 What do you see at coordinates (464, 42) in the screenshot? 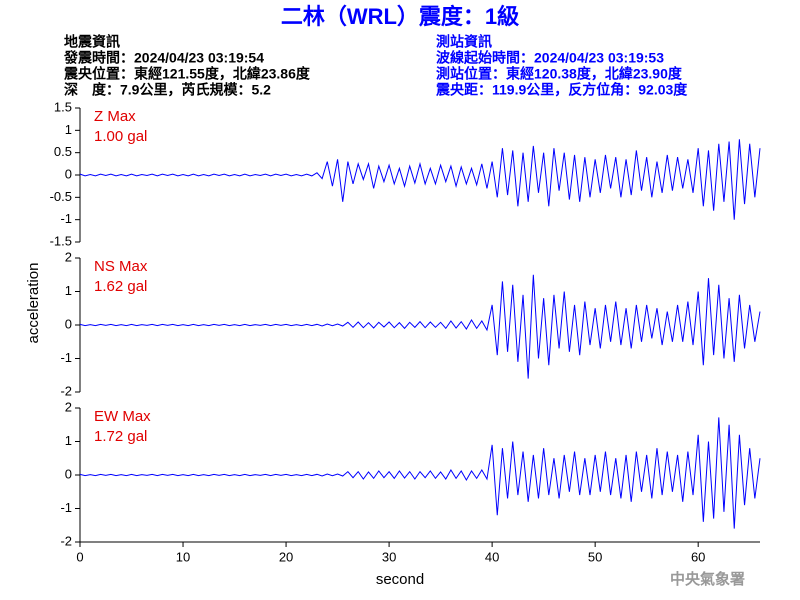
I see `station-info: 測站資訊` at bounding box center [464, 42].